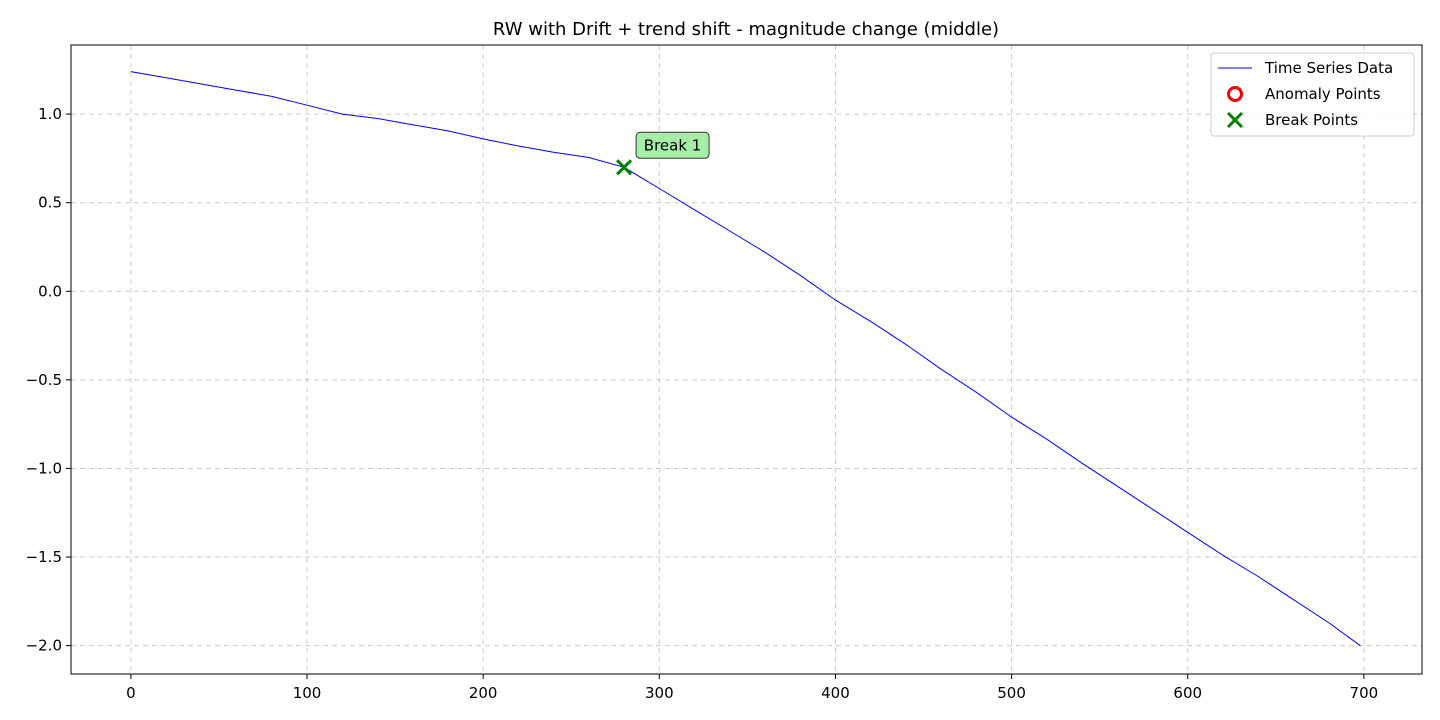 Image resolution: width=1440 pixels, height=720 pixels. Describe the element at coordinates (1364, 693) in the screenshot. I see `x-tick-label: 700` at that location.